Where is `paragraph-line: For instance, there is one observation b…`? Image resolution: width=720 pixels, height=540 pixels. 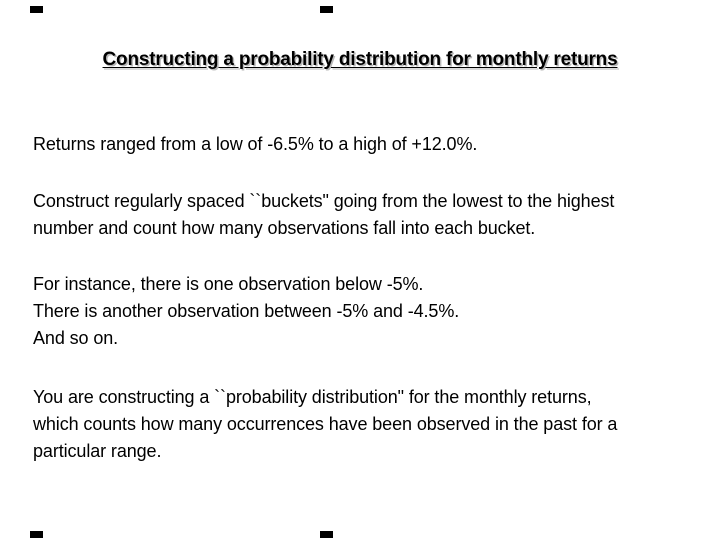
paragraph-line: For instance, there is one observation b… is located at coordinates (228, 284).